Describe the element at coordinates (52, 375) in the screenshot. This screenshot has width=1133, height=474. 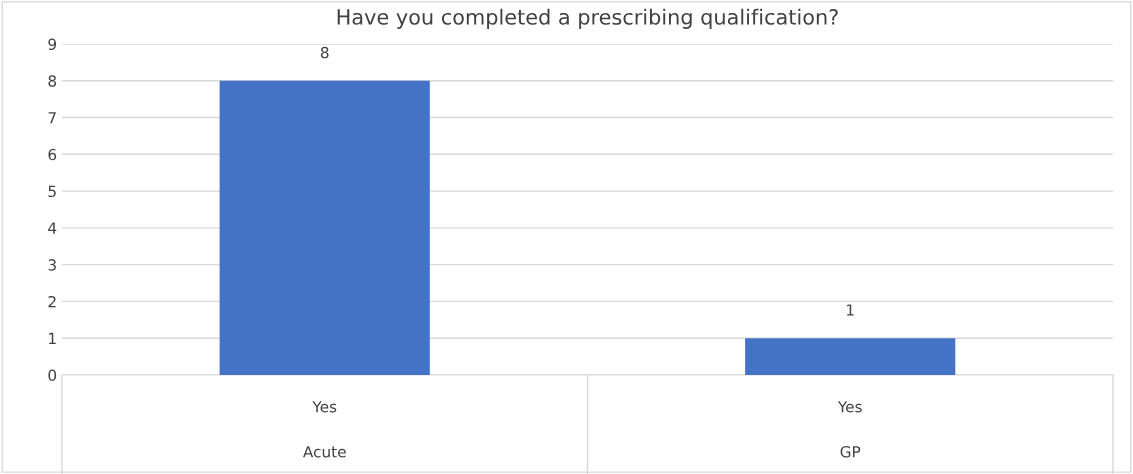
I see `y-tick-label: 0` at that location.